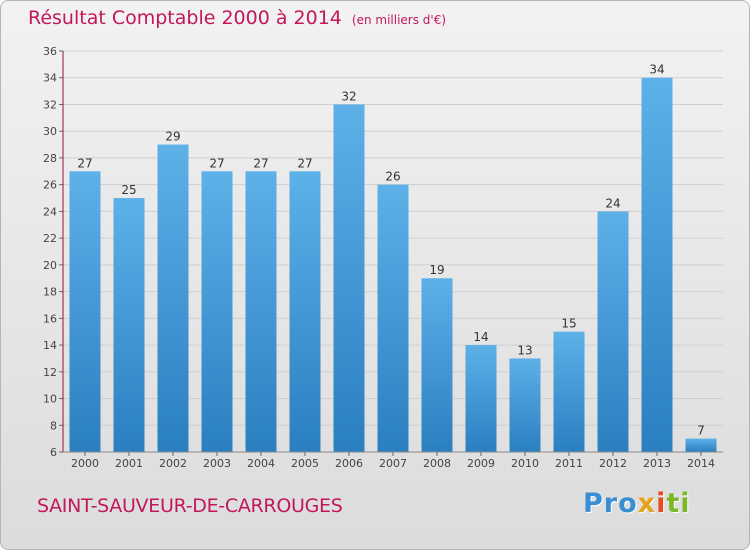  I want to click on x-tick-label: 2003, so click(217, 463).